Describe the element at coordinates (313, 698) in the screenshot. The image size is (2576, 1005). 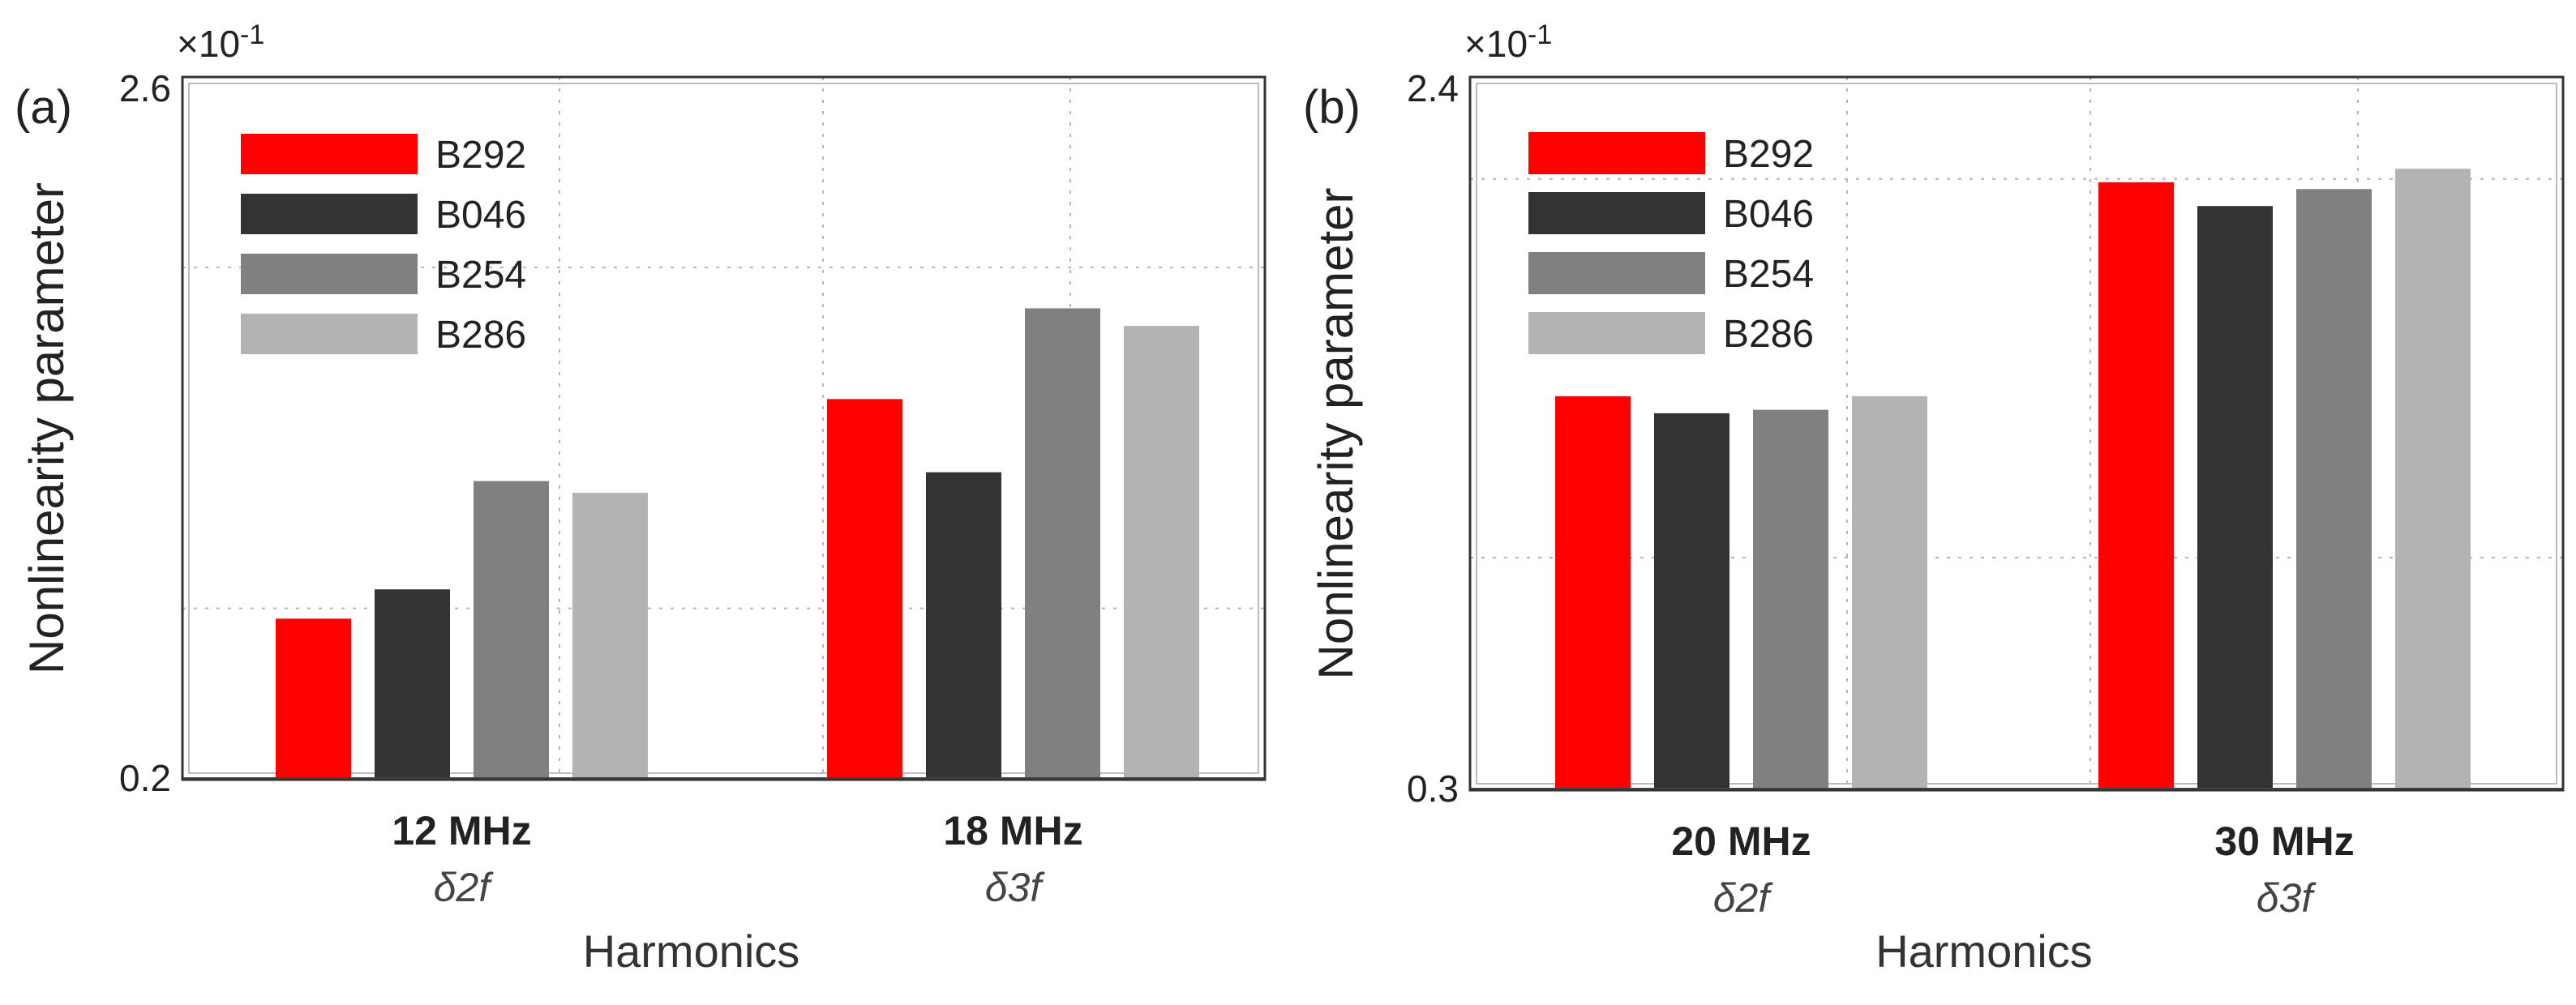
I see `bar-b292-12mhz` at that location.